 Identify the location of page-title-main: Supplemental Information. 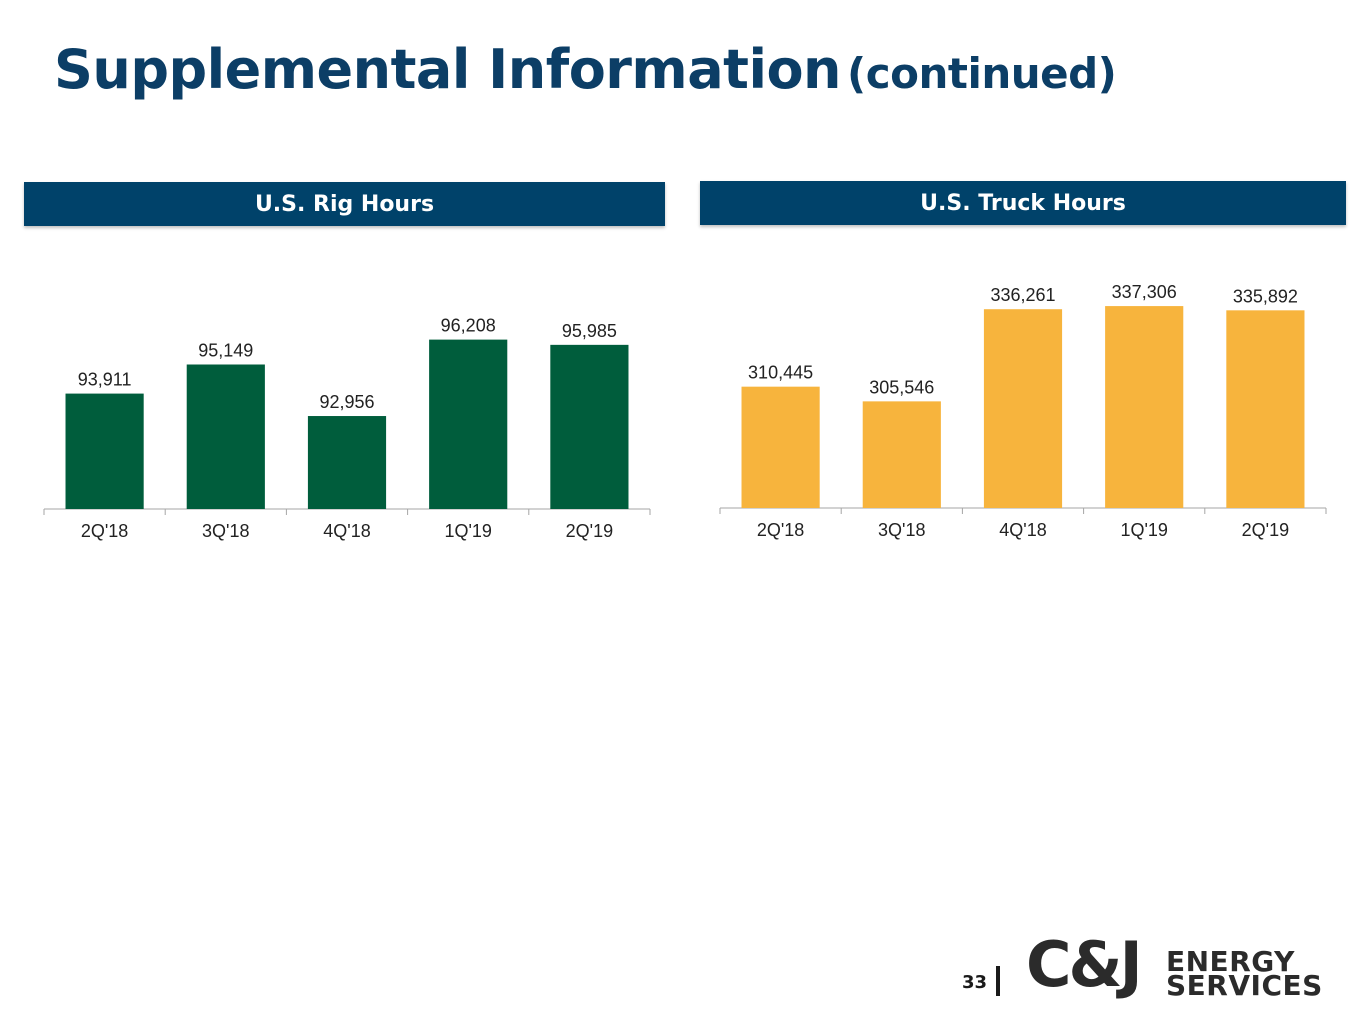
(448, 69).